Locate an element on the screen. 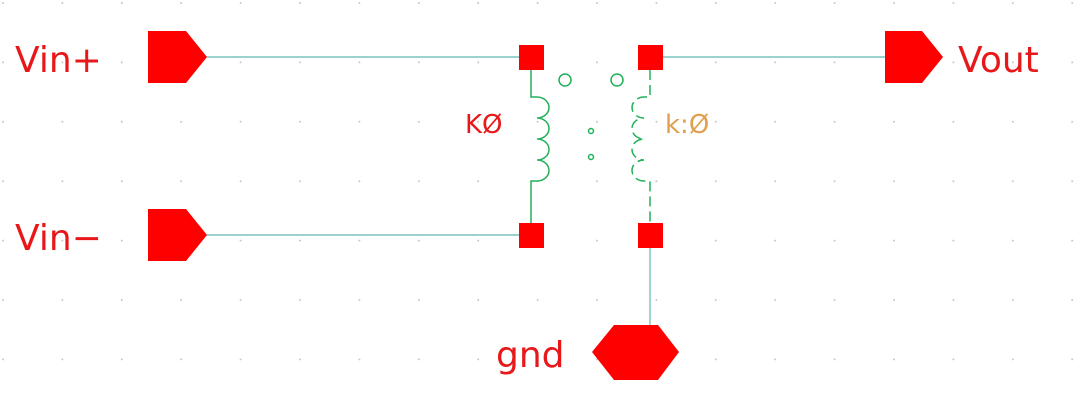  pin-gnd is located at coordinates (635, 352).